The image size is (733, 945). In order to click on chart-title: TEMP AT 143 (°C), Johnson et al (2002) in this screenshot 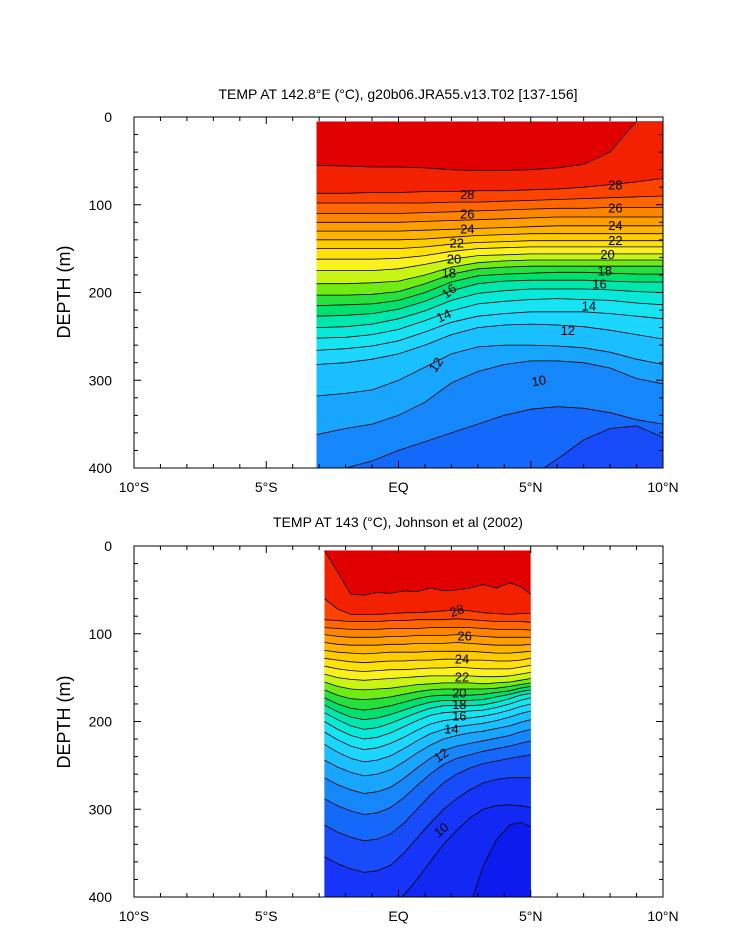, I will do `click(398, 522)`.